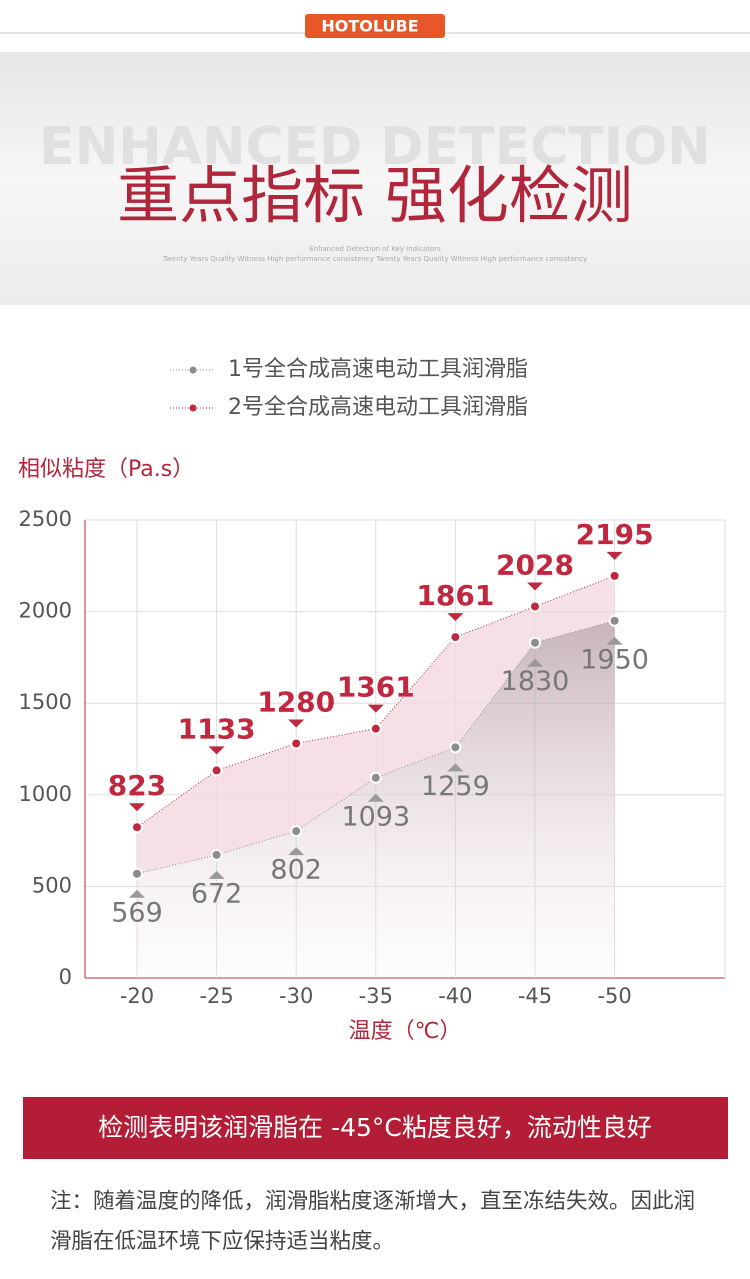  What do you see at coordinates (614, 659) in the screenshot?
I see `value-label: 1950` at bounding box center [614, 659].